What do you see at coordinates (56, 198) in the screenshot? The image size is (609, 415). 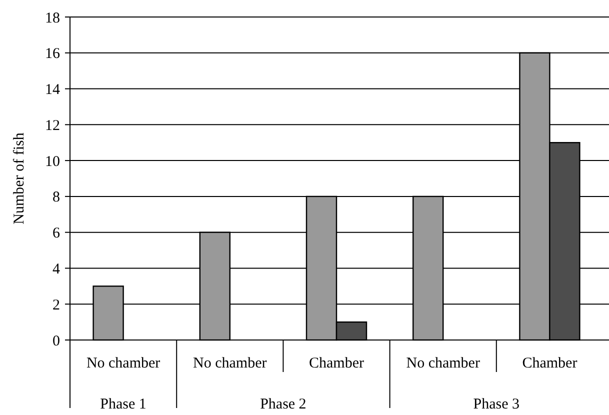 I see `y-tick-label: 8` at bounding box center [56, 198].